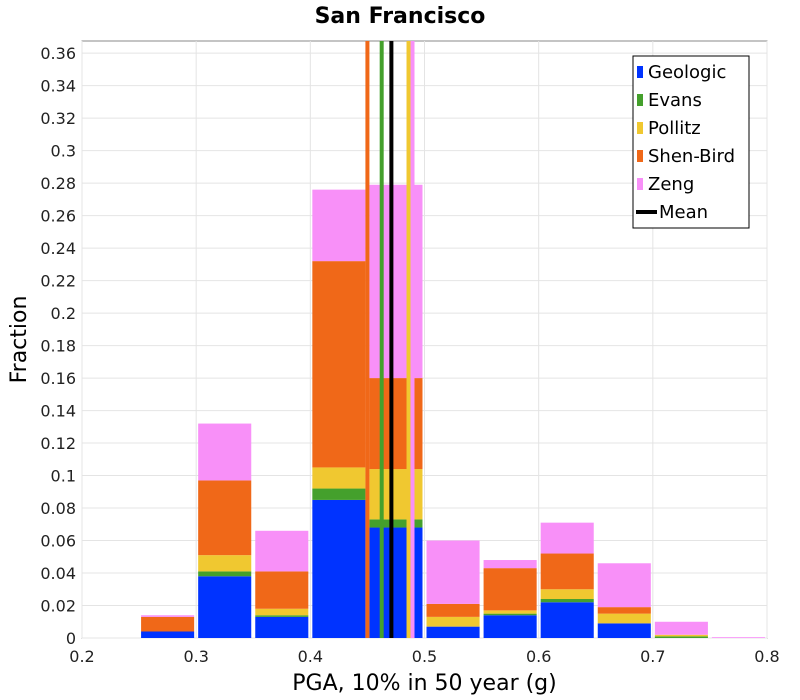 The width and height of the screenshot is (800, 700). I want to click on legend-label-mean: Mean, so click(683, 212).